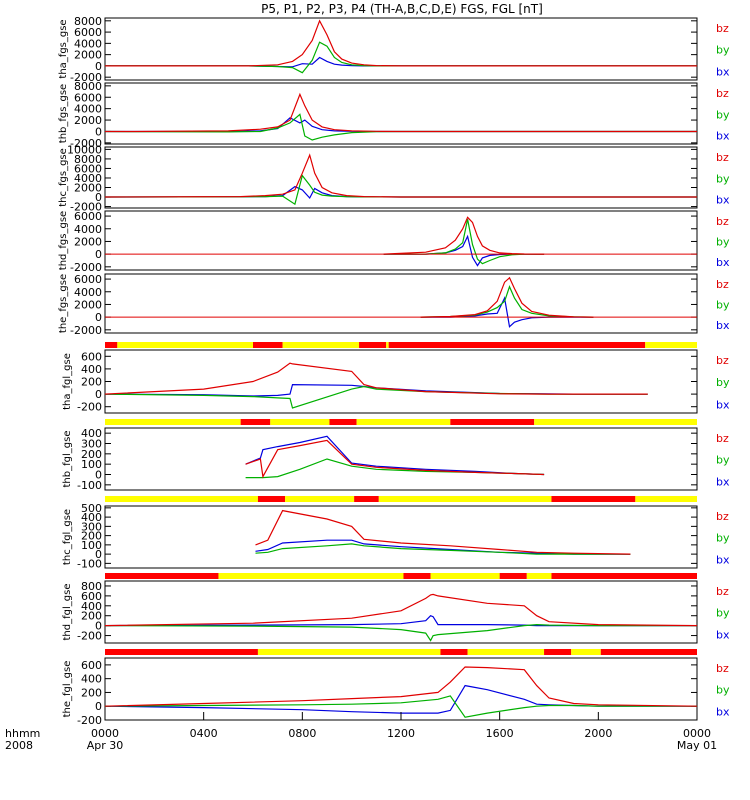 Image resolution: width=750 pixels, height=800 pixels. What do you see at coordinates (91, 444) in the screenshot?
I see `y-tick-label: 300` at bounding box center [91, 444].